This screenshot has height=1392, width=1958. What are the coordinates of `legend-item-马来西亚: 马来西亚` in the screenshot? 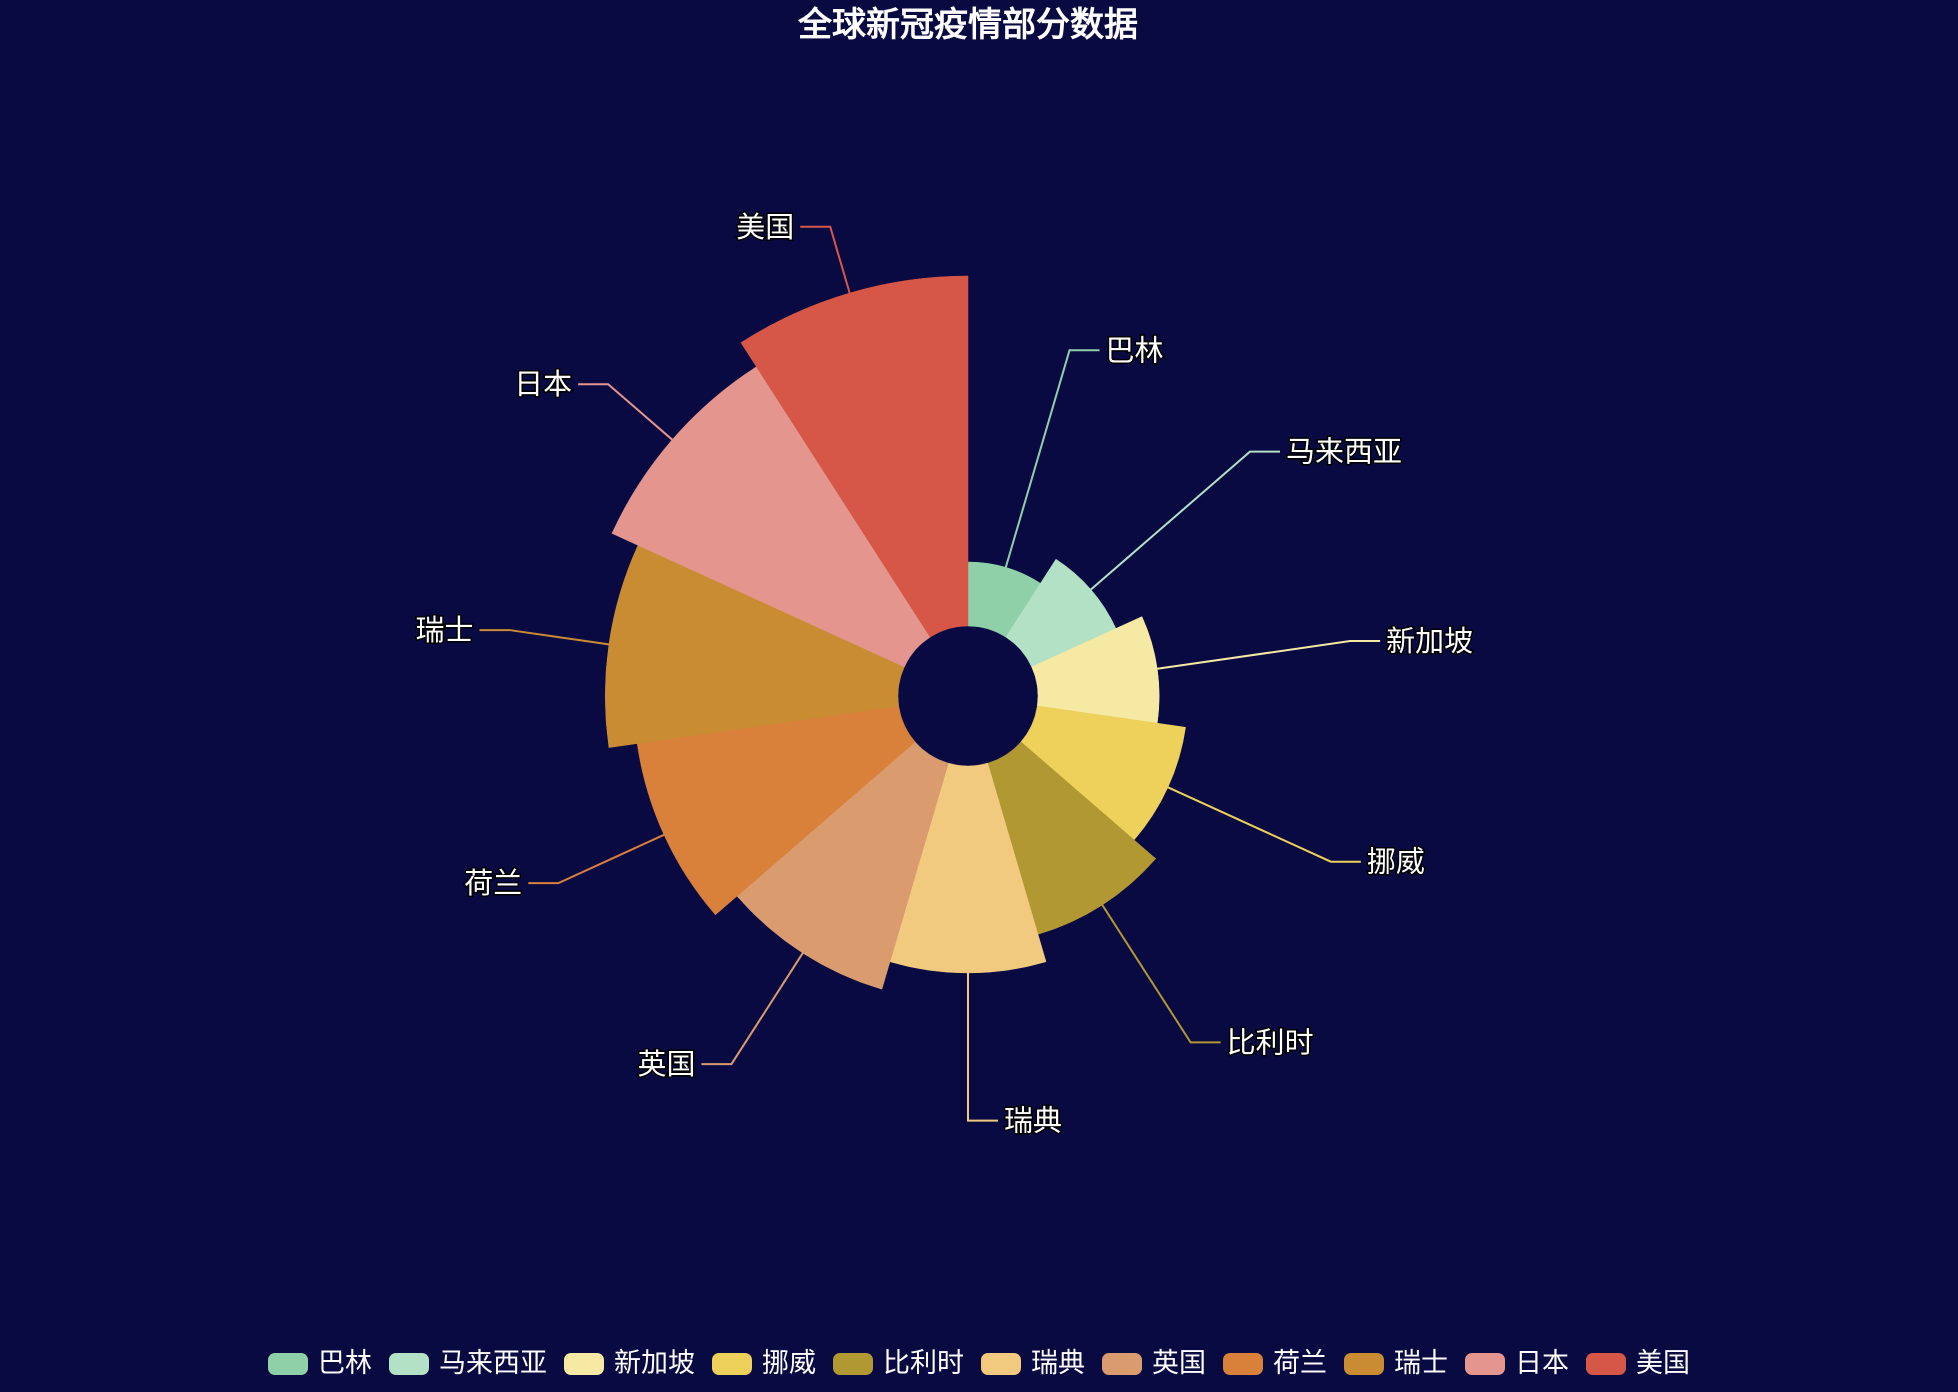 It's located at (468, 1363).